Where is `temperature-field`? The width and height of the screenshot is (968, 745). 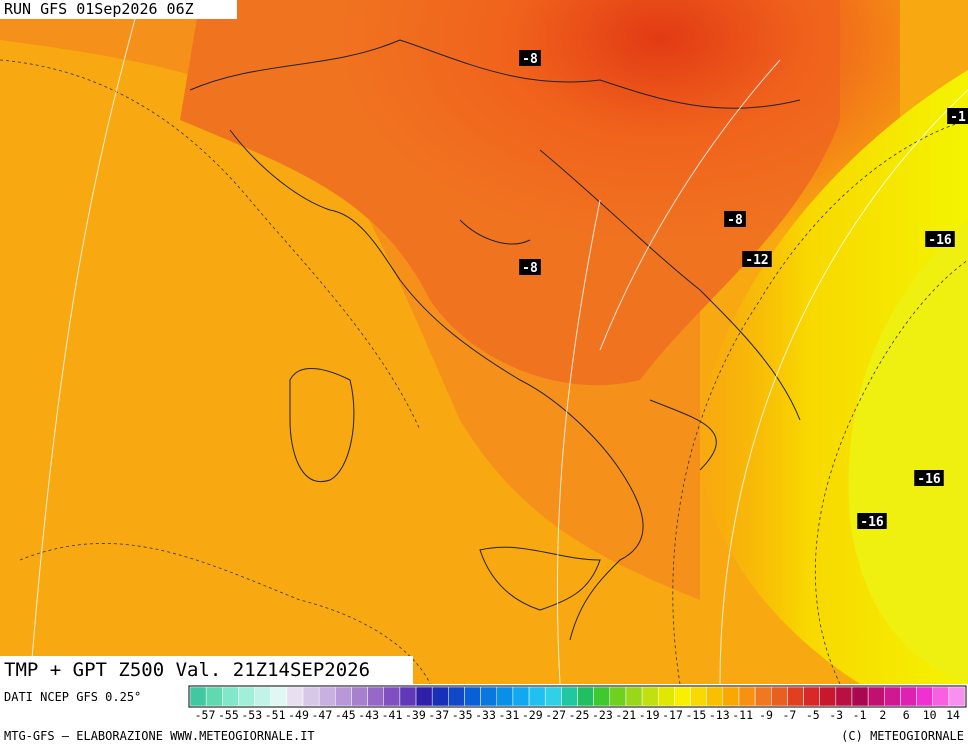
temperature-field is located at coordinates (908, 452).